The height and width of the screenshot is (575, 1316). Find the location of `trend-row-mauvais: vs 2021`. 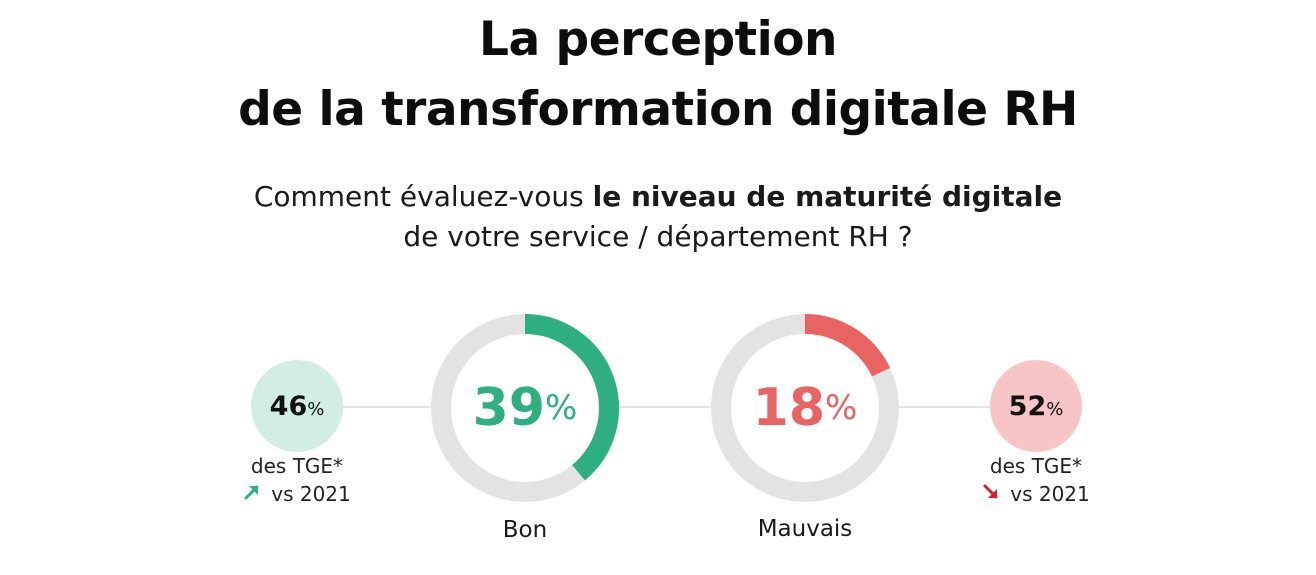

trend-row-mauvais: vs 2021 is located at coordinates (1036, 494).